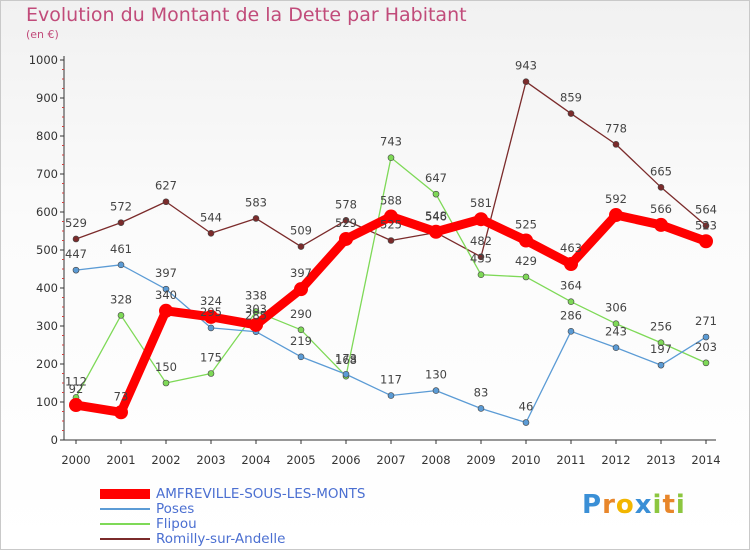 This screenshot has width=750, height=550. I want to click on data-label: 461, so click(121, 249).